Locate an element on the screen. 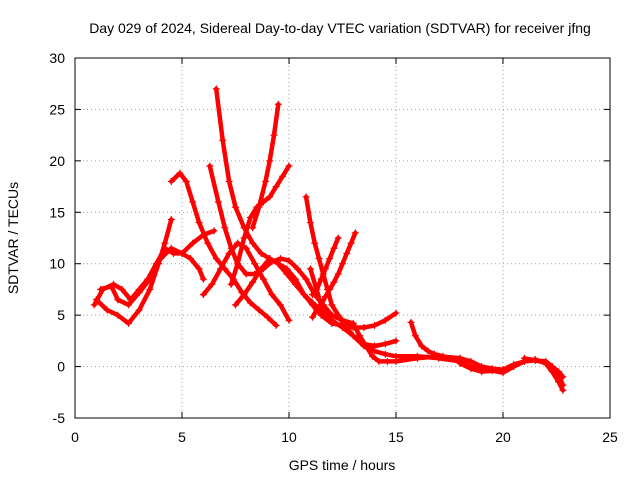  y-tick-label: 30 is located at coordinates (57, 58).